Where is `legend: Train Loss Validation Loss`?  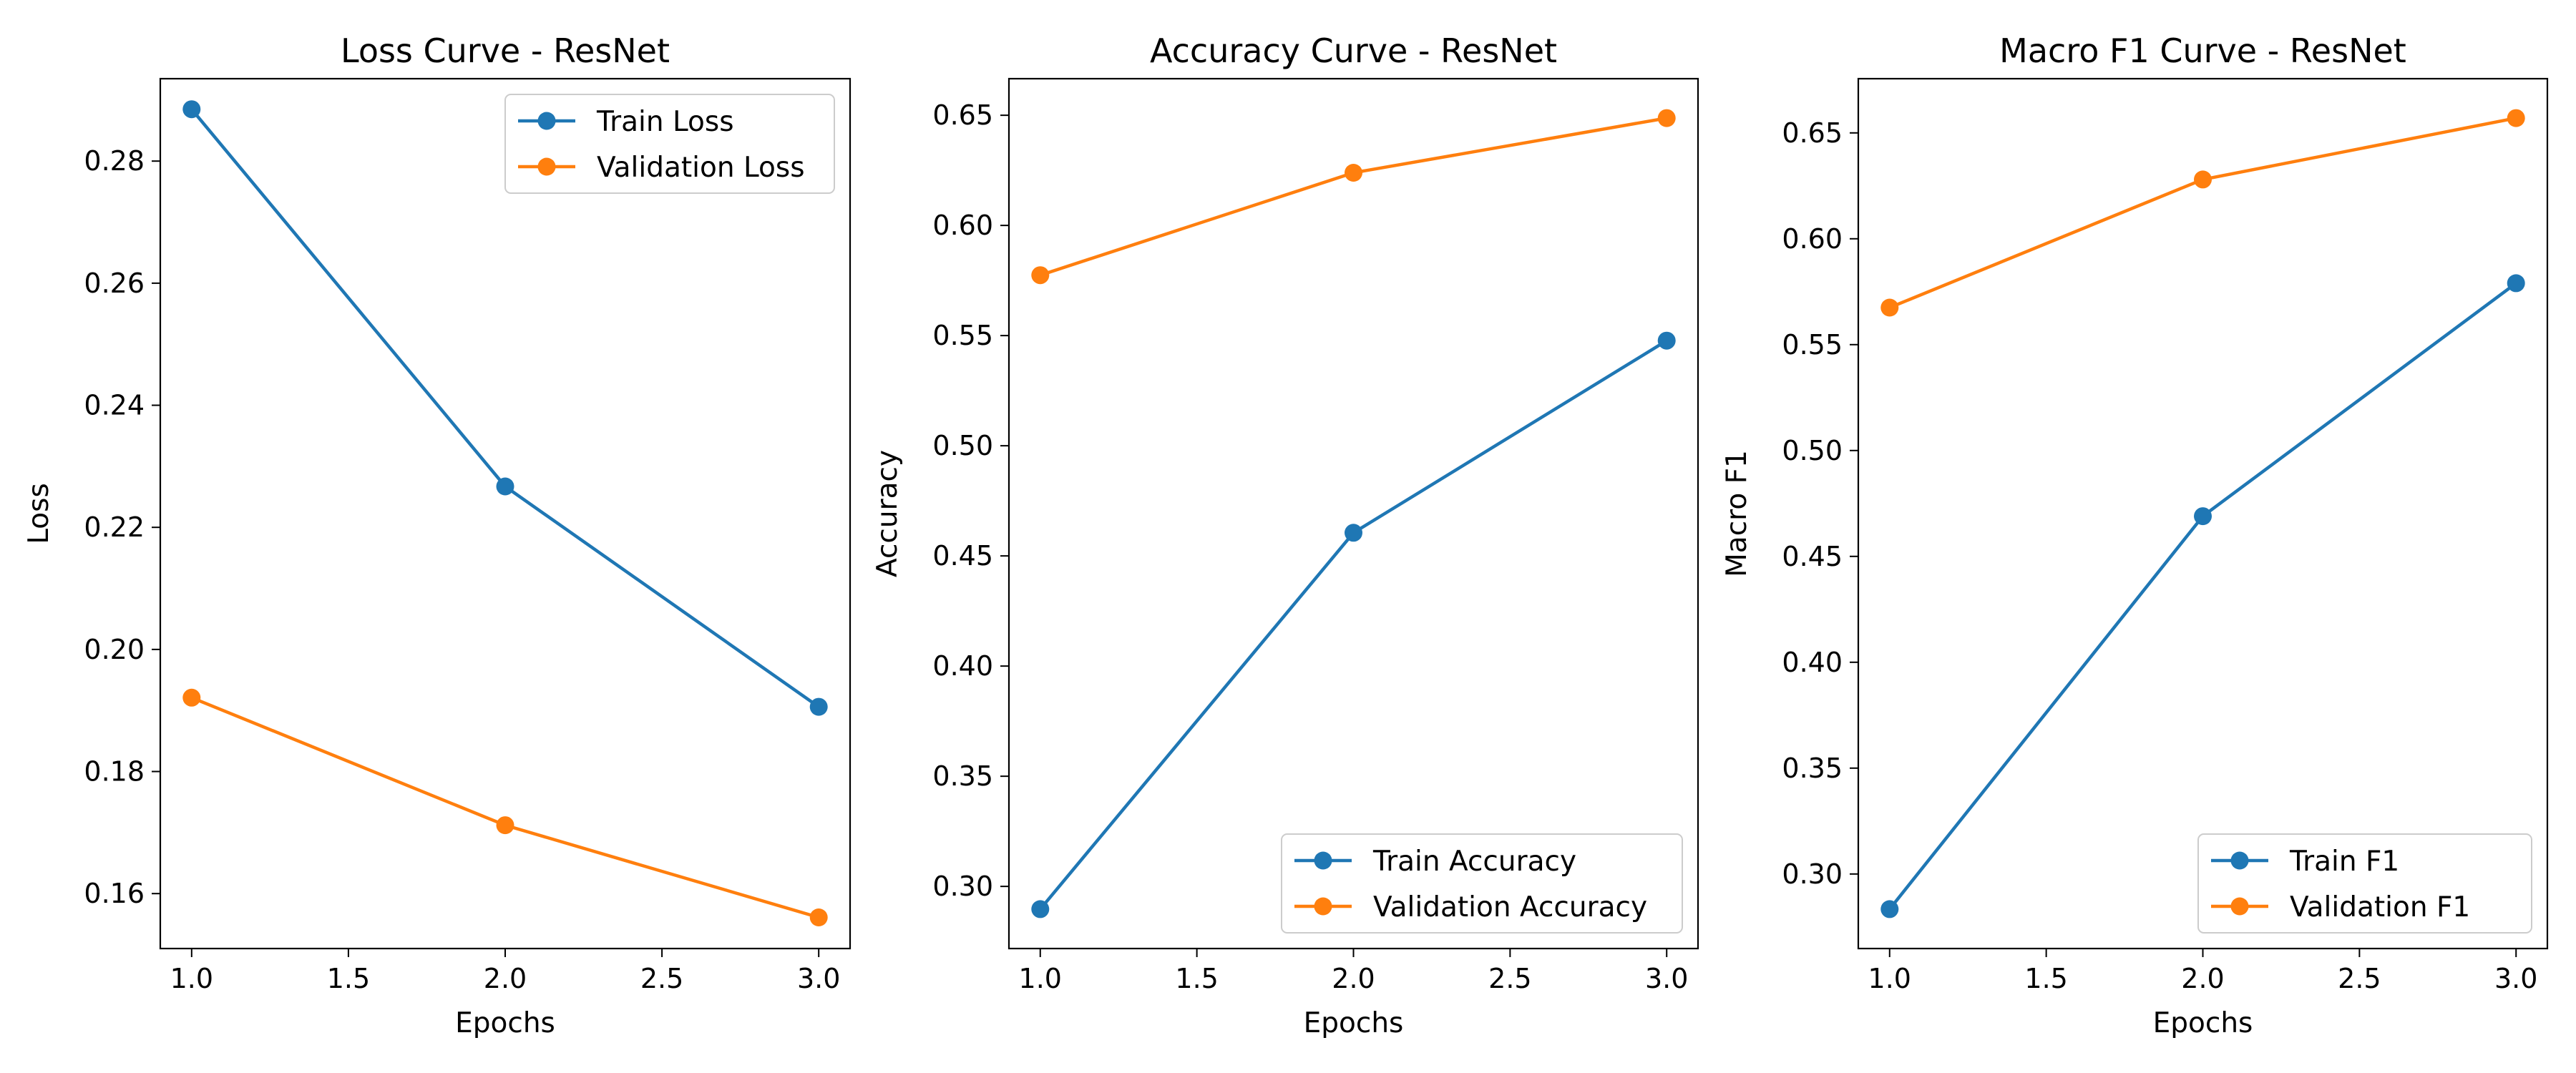
legend: Train Loss Validation Loss is located at coordinates (669, 144).